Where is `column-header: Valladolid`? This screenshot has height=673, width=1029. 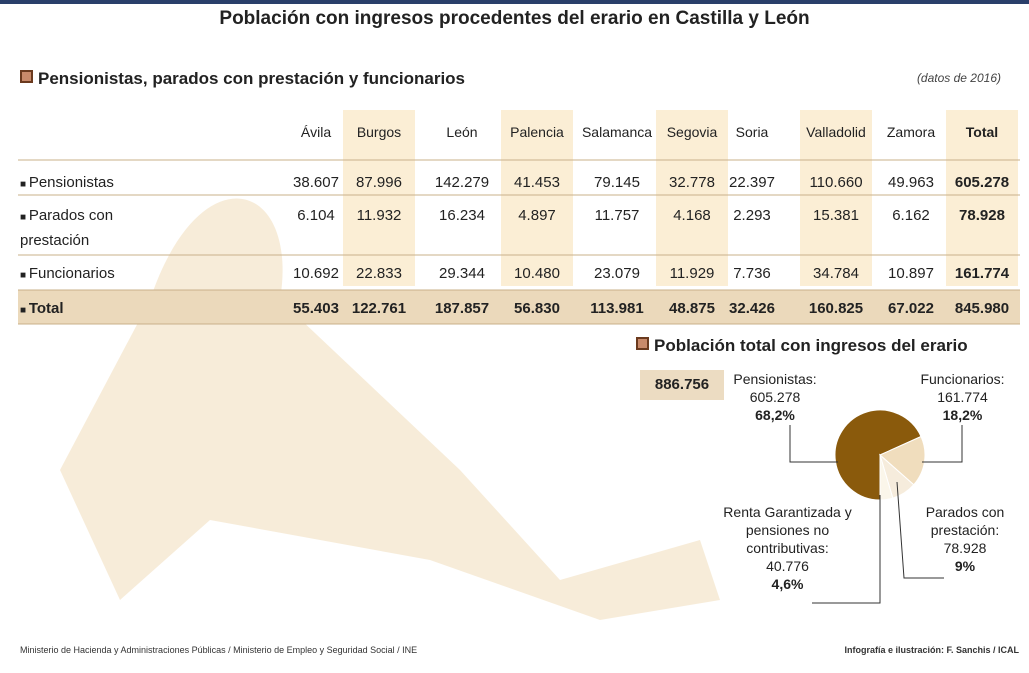
column-header: Valladolid is located at coordinates (836, 132).